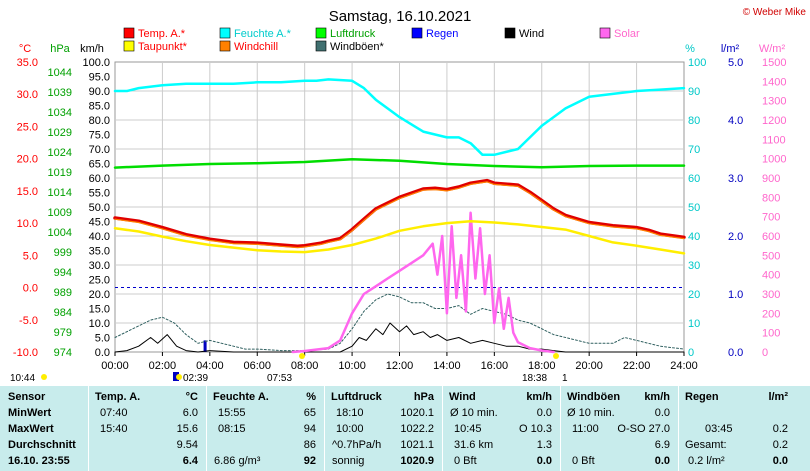 The image size is (810, 471). Describe the element at coordinates (241, 397) in the screenshot. I see `header-humidity: Feuchte A.` at that location.